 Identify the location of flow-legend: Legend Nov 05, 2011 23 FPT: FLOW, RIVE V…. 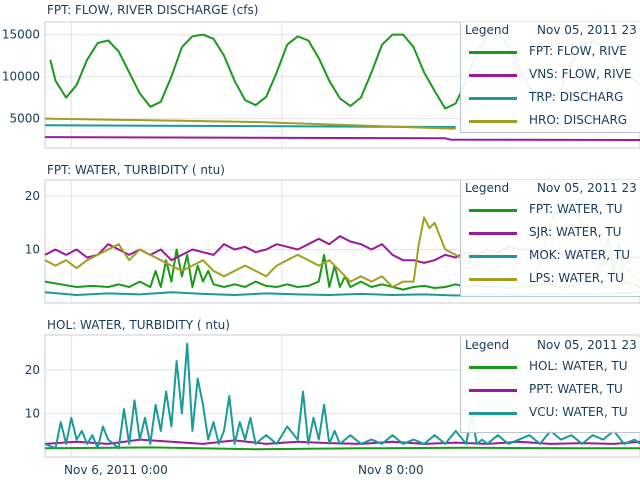
(550, 77).